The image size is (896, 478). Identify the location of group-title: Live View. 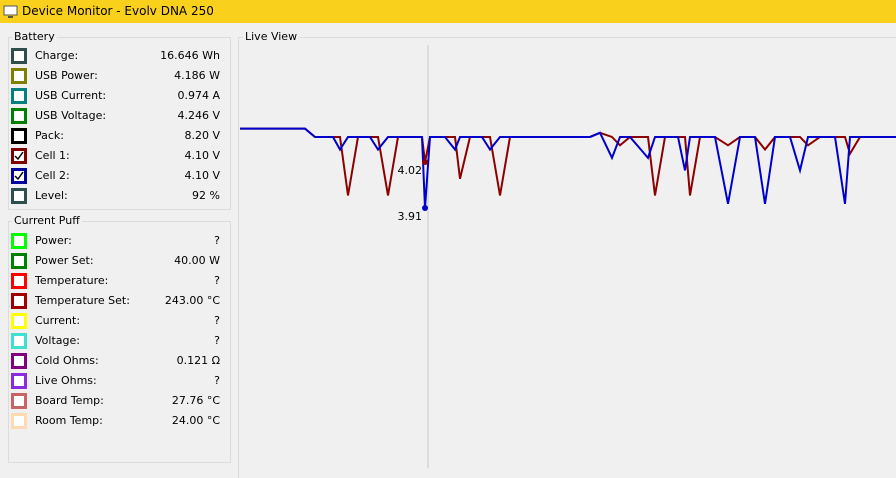
(271, 36).